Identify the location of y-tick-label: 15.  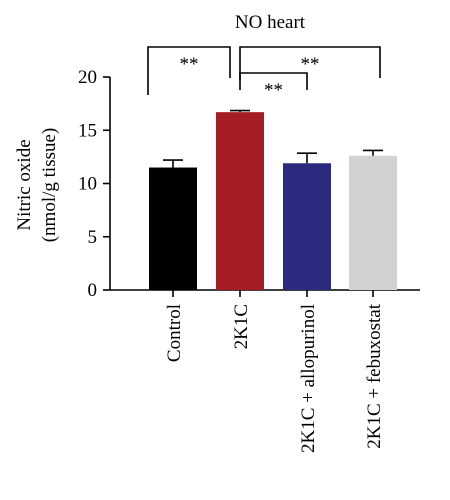
(87, 130).